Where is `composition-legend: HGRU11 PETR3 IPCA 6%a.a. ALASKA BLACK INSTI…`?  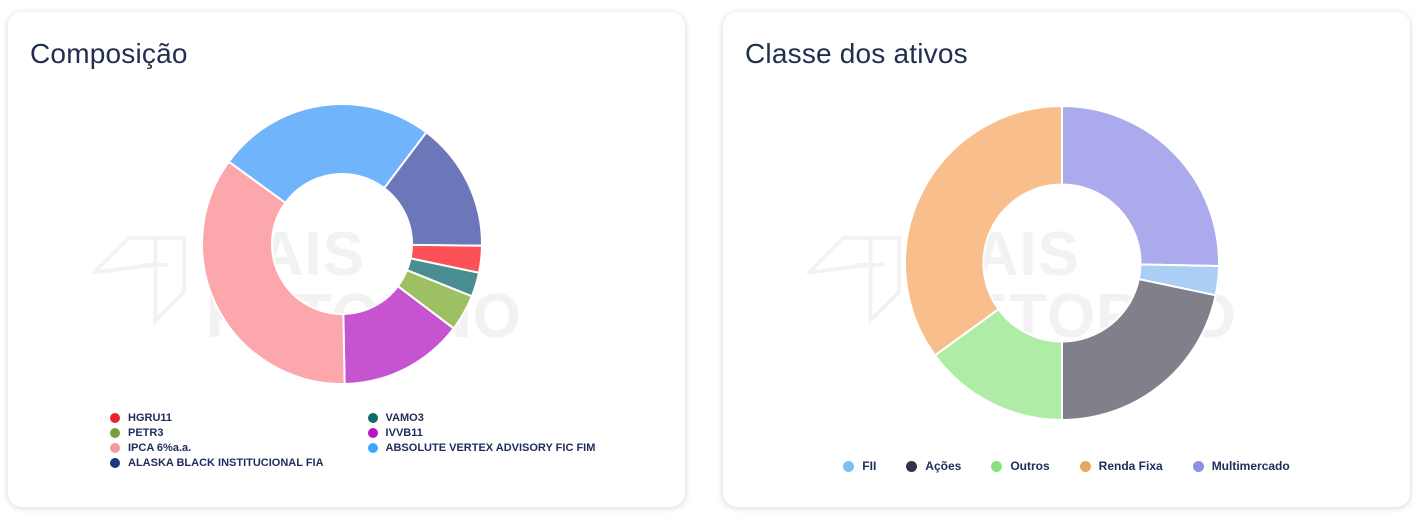 composition-legend: HGRU11 PETR3 IPCA 6%a.a. ALASKA BLACK INSTI… is located at coordinates (352, 440).